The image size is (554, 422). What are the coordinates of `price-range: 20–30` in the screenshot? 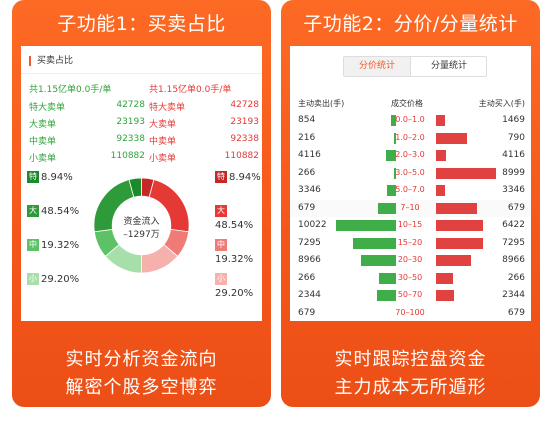 It's located at (410, 259).